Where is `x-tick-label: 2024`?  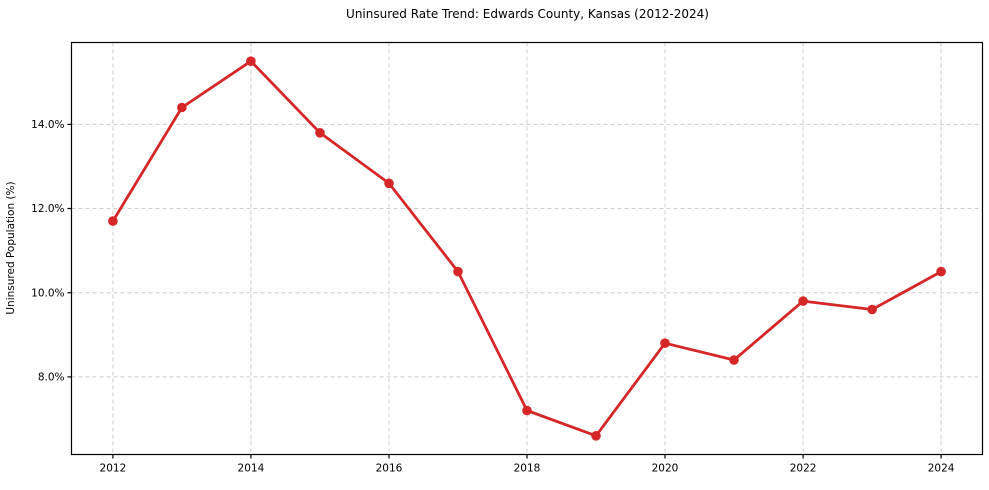 x-tick-label: 2024 is located at coordinates (941, 469).